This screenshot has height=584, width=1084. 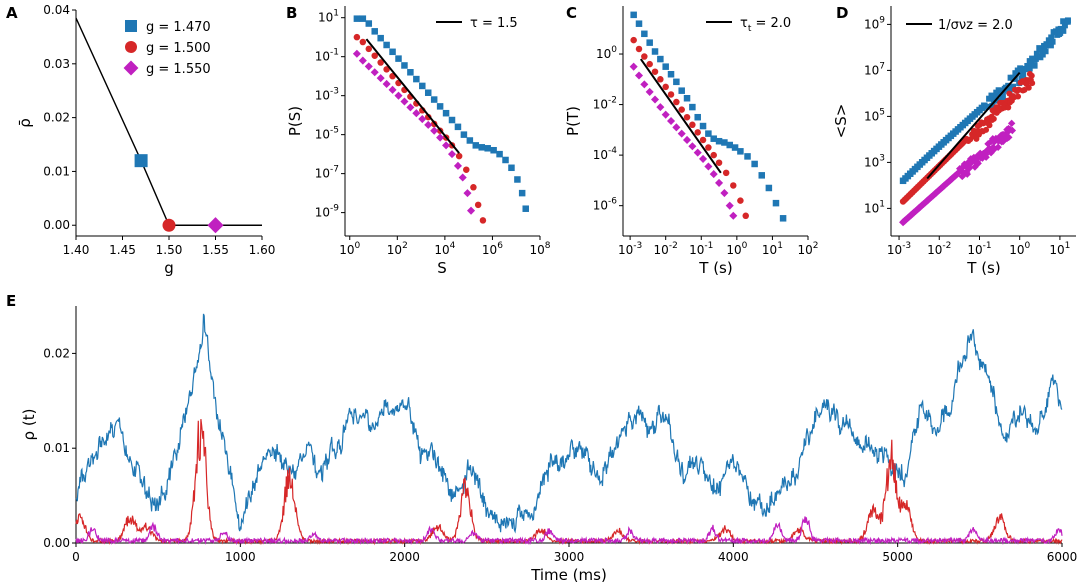 What do you see at coordinates (841, 121) in the screenshot?
I see `y-axis-label: <S>` at bounding box center [841, 121].